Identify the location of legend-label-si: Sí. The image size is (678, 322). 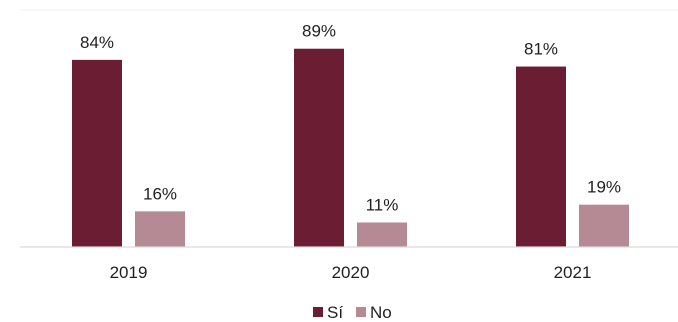
(335, 312).